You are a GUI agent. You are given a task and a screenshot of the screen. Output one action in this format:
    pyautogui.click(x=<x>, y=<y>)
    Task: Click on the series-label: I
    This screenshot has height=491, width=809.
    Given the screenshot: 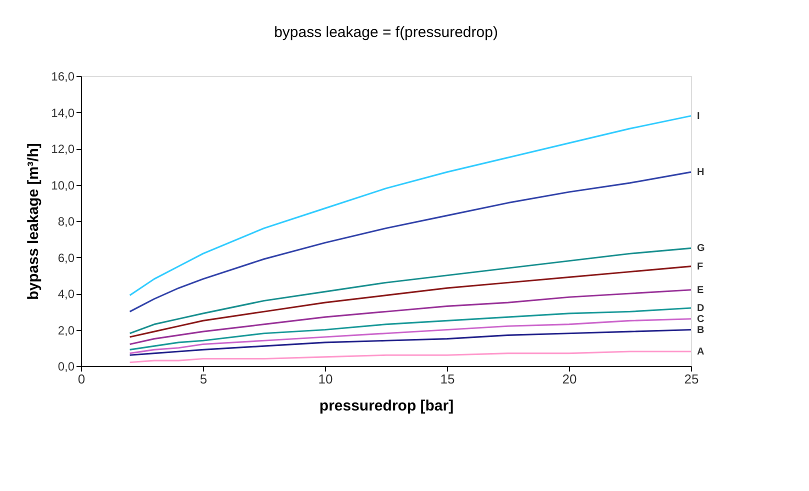 What is the action you would take?
    pyautogui.click(x=698, y=116)
    